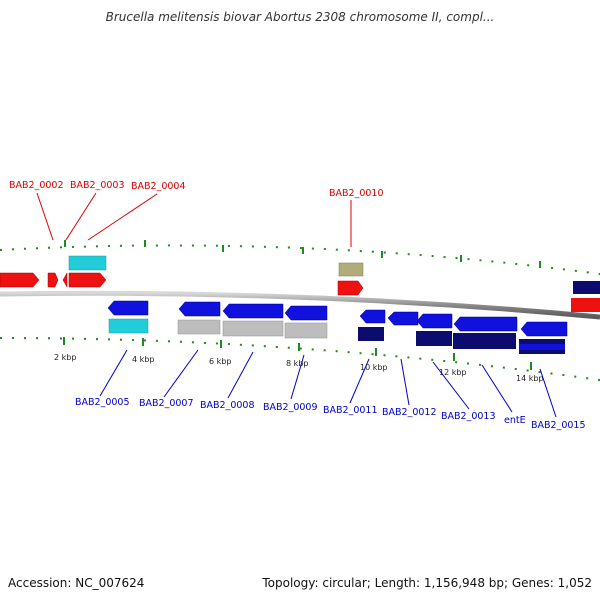 This screenshot has height=600, width=600. What do you see at coordinates (300, 283) in the screenshot?
I see `forward-features` at bounding box center [300, 283].